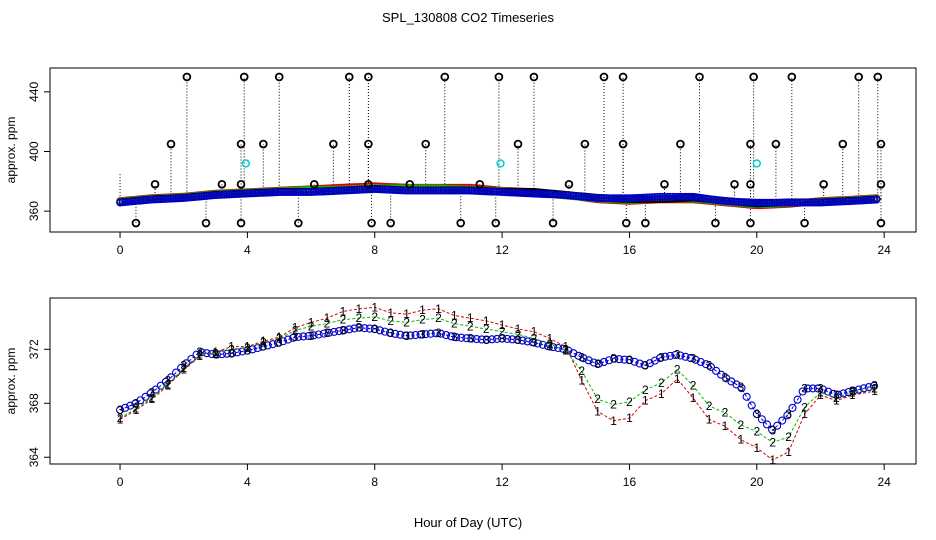 The width and height of the screenshot is (936, 540). What do you see at coordinates (11, 381) in the screenshot?
I see `bottom-y-axis-label: approx. ppm` at bounding box center [11, 381].